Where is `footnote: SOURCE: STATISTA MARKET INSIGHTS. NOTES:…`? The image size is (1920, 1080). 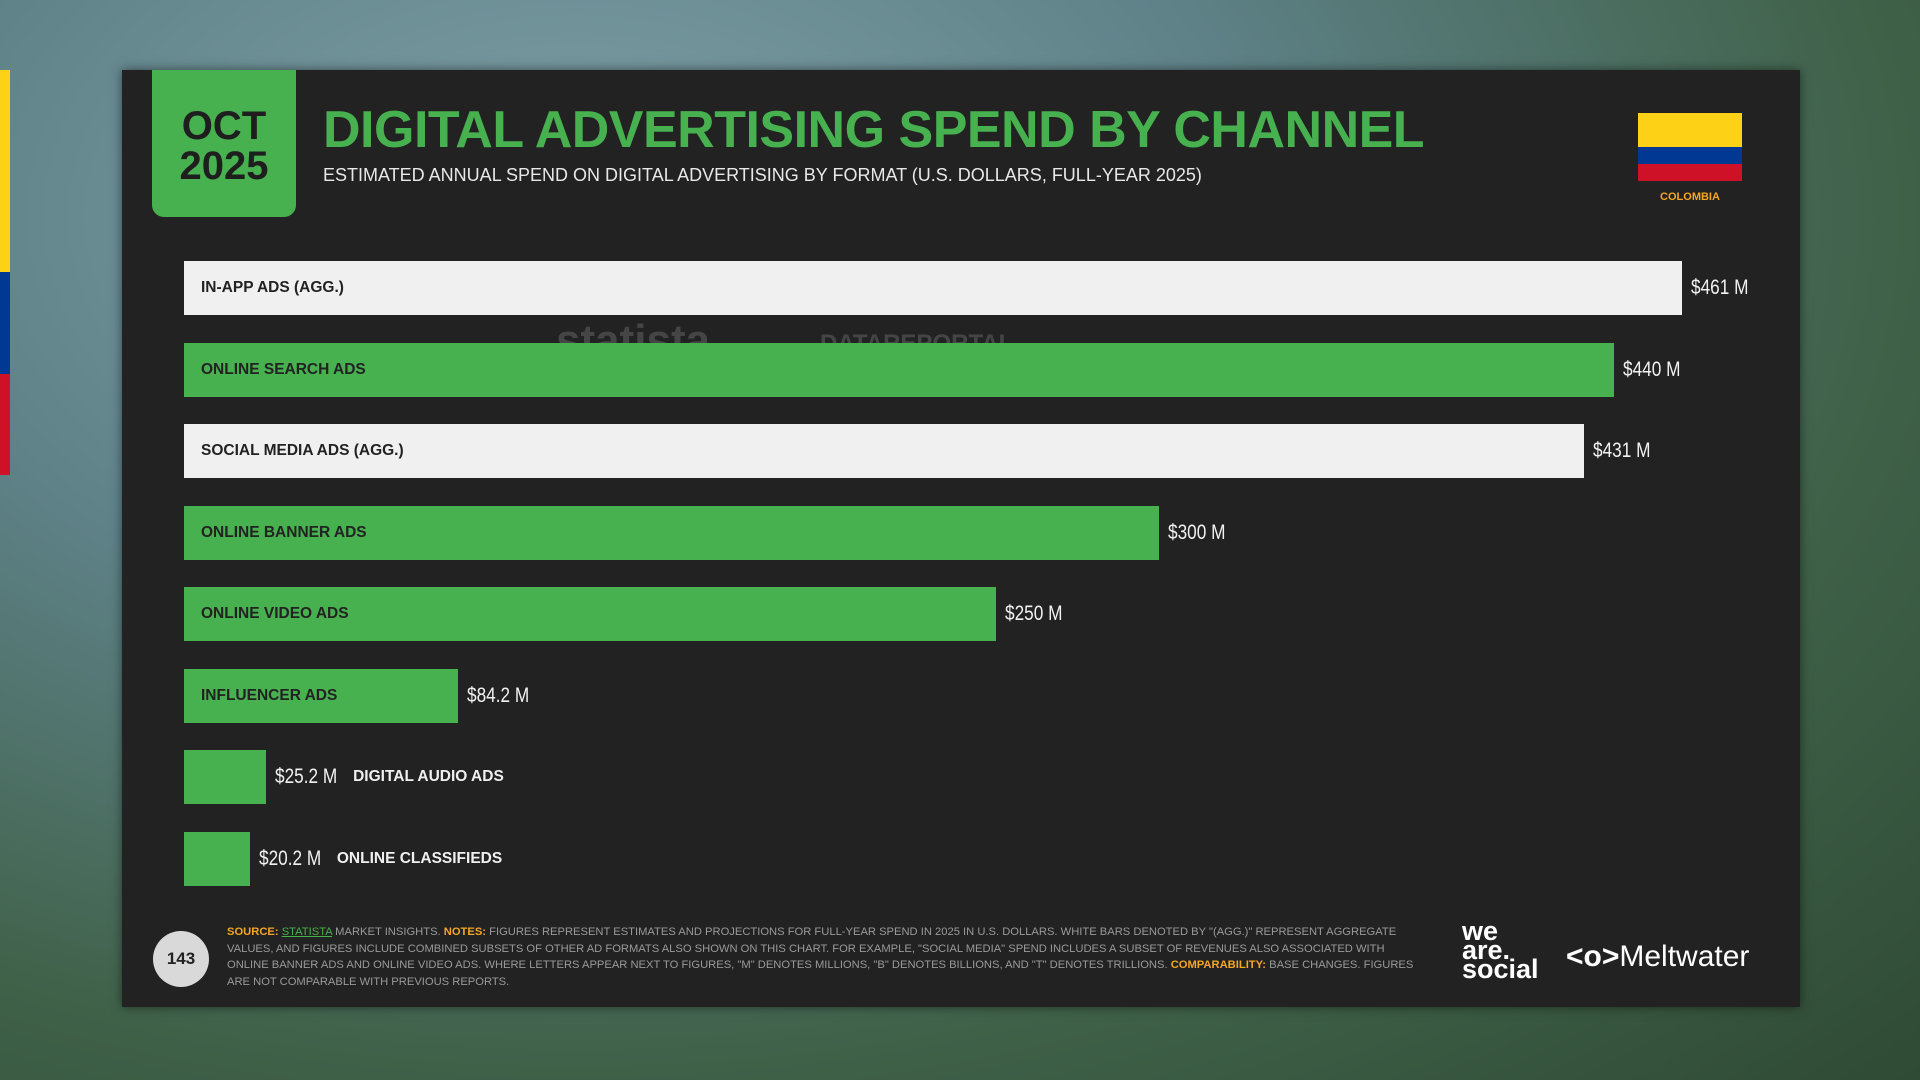
footnote: SOURCE: STATISTA MARKET INSIGHTS. NOTES:… is located at coordinates (827, 957).